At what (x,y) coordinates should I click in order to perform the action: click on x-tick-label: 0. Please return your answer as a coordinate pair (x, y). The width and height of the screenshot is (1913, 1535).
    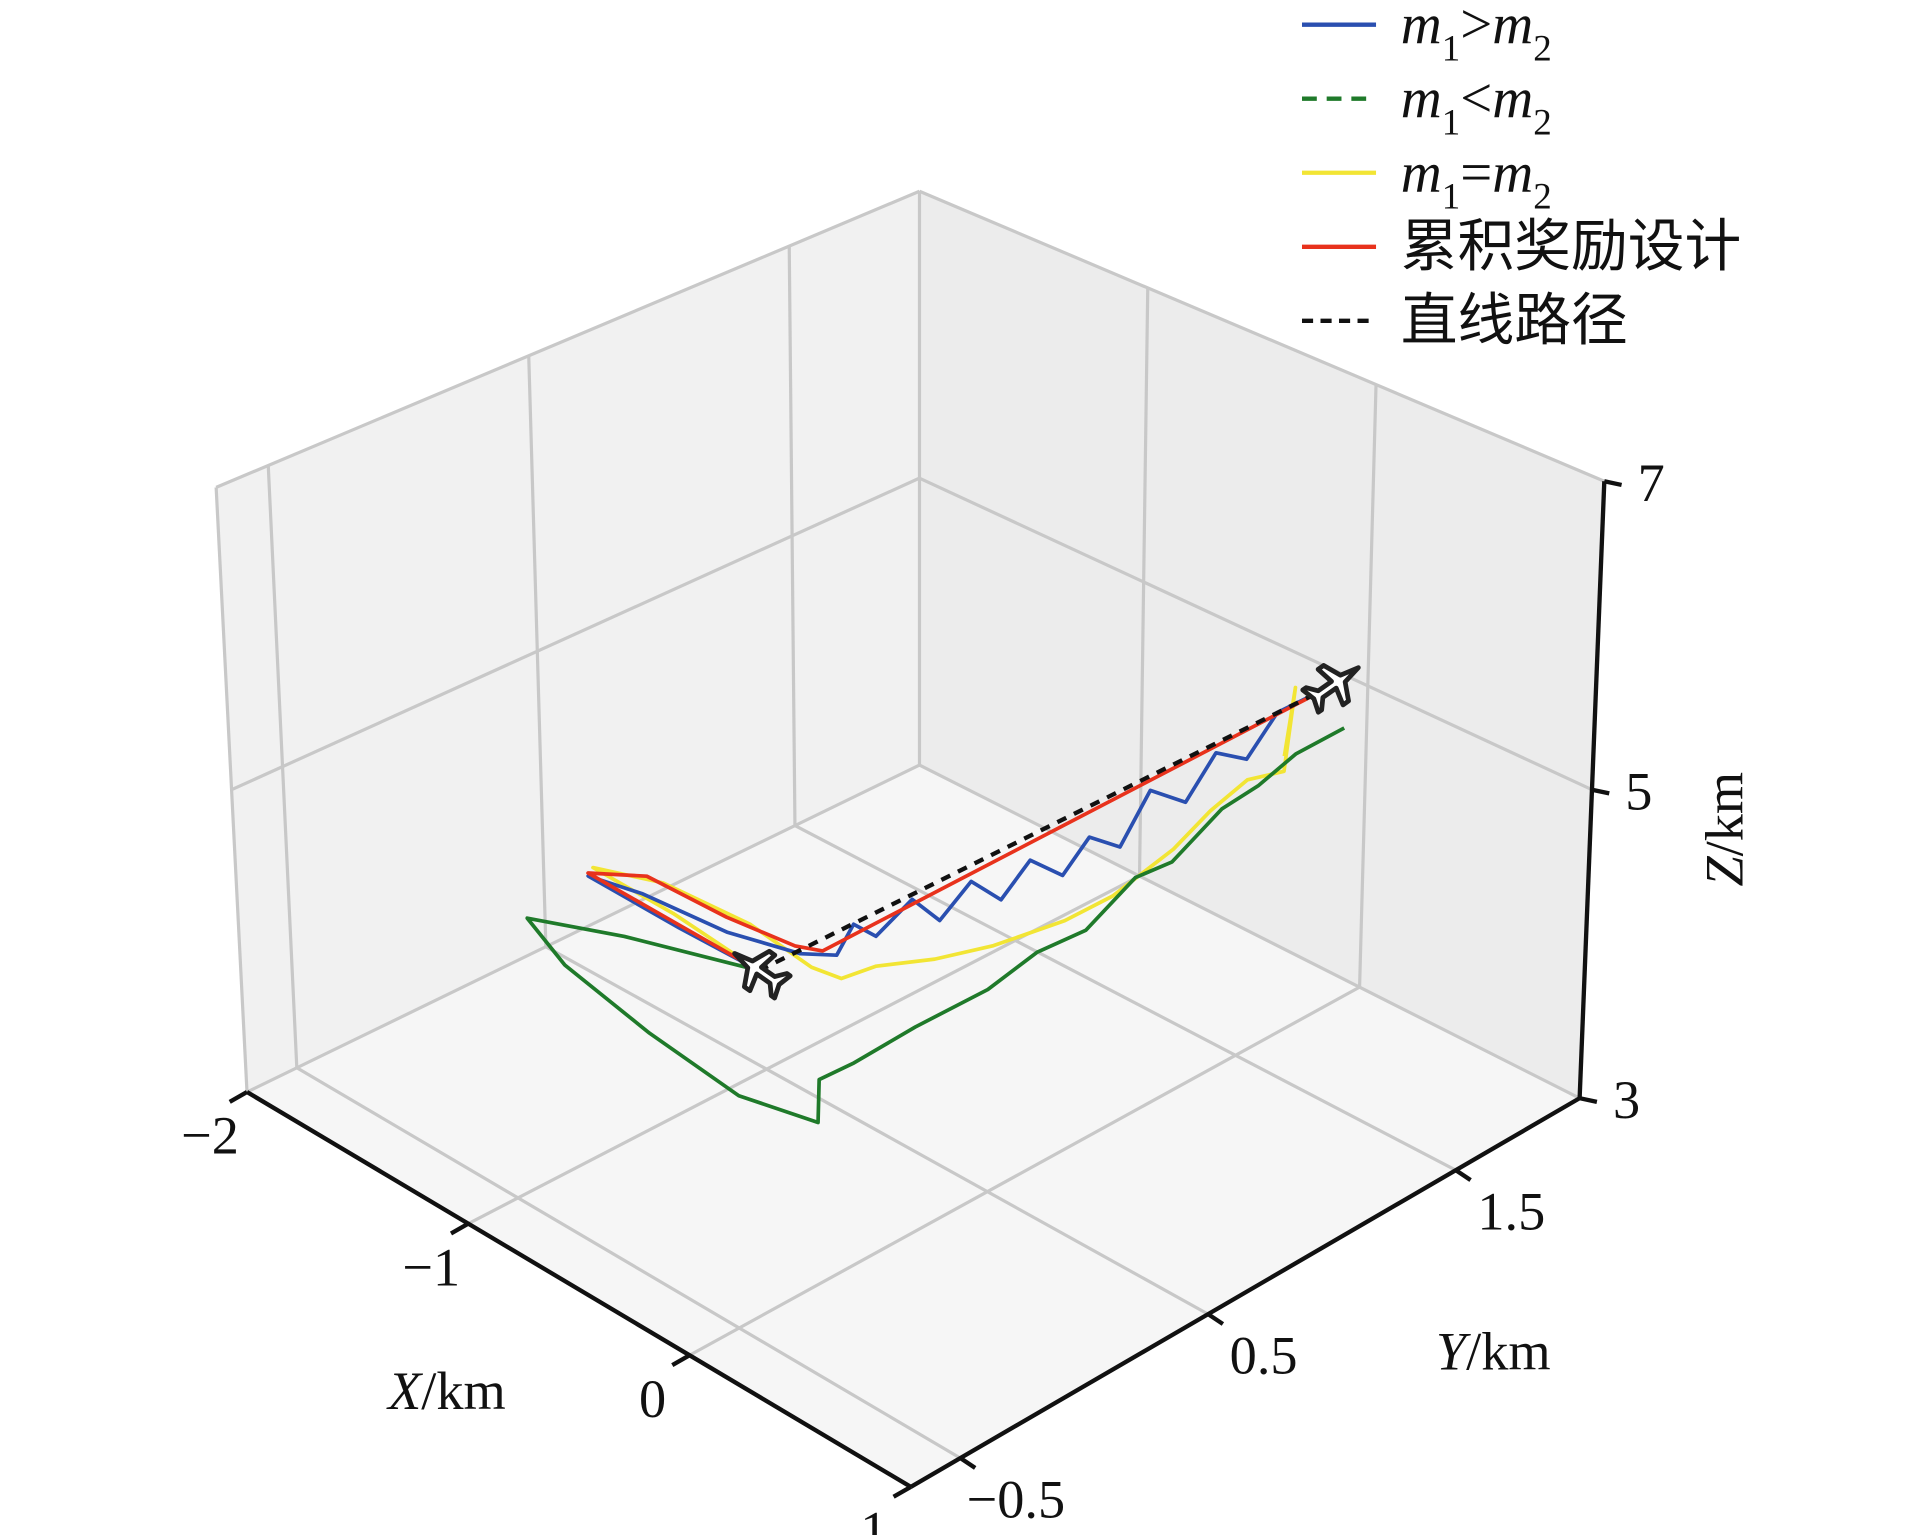
    Looking at the image, I should click on (652, 1399).